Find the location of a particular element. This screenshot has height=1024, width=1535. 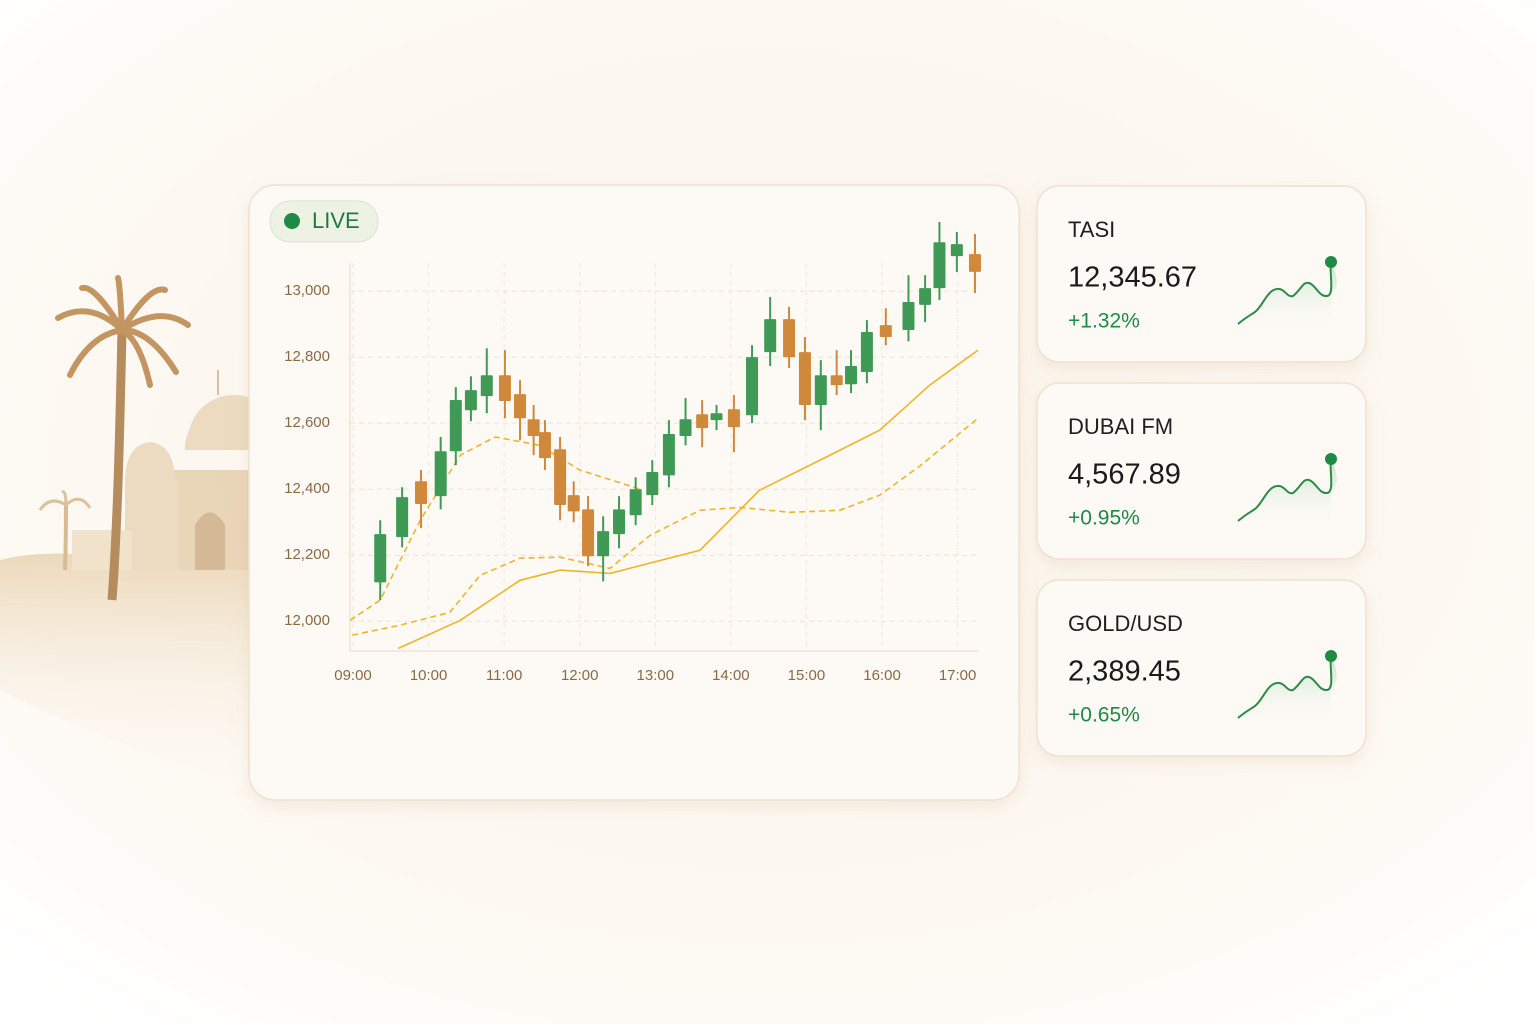

desert-scene is located at coordinates (125, 527).